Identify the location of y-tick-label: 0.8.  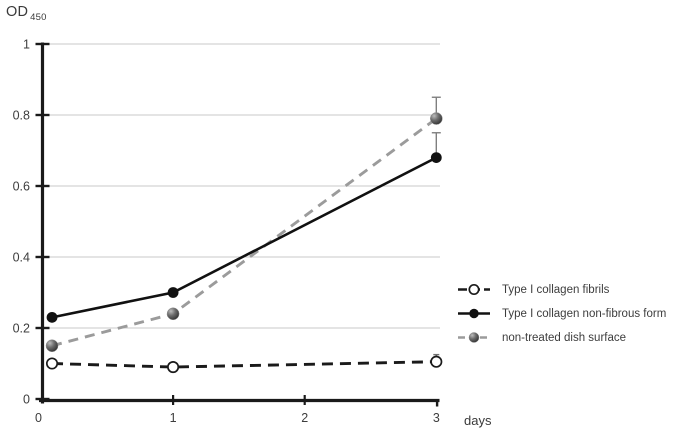
(21, 116).